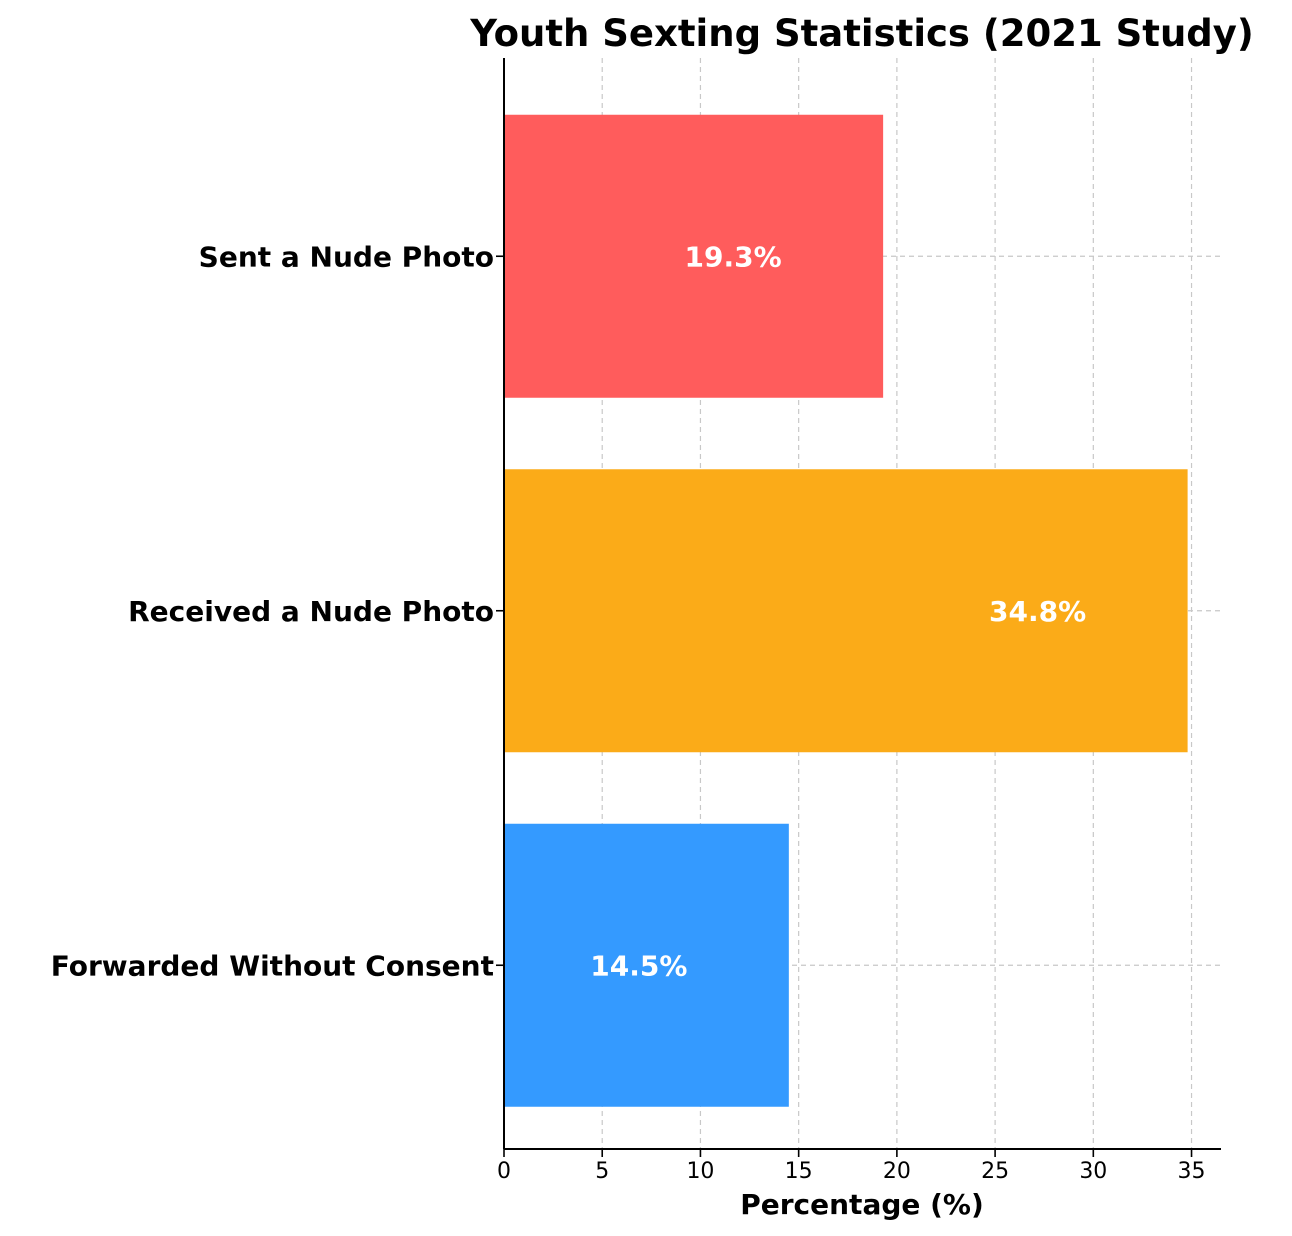  Describe the element at coordinates (504, 1171) in the screenshot. I see `x-tick-label: 0` at that location.